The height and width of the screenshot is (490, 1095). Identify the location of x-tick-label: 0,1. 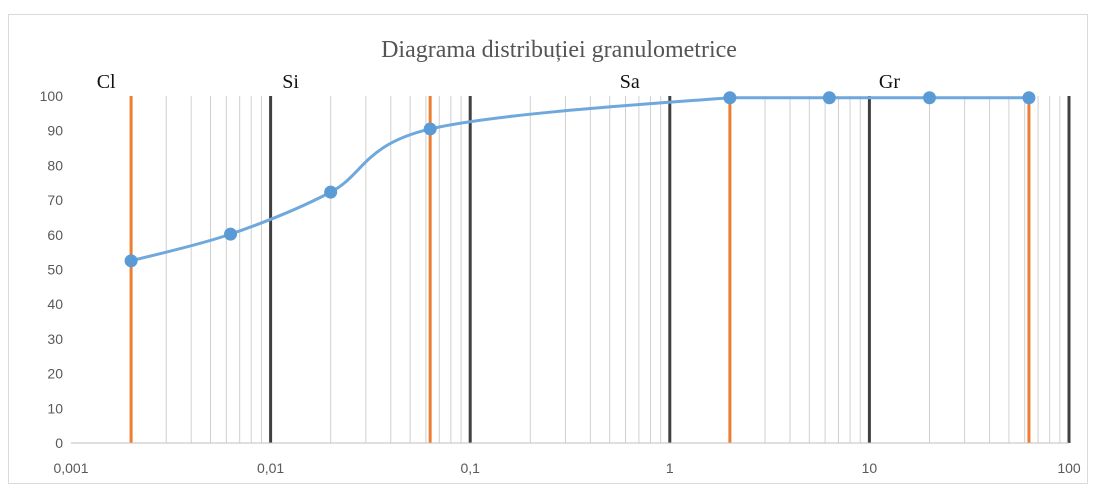
(470, 468).